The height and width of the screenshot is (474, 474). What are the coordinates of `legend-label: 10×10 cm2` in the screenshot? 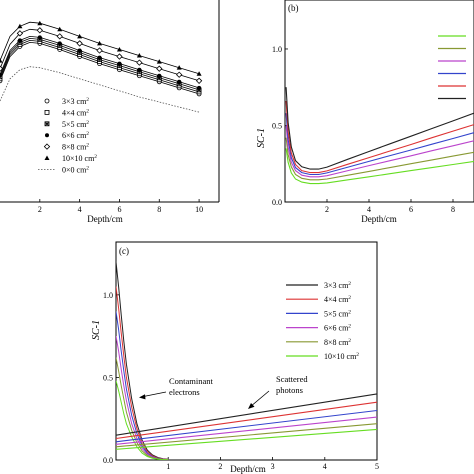 It's located at (79, 158).